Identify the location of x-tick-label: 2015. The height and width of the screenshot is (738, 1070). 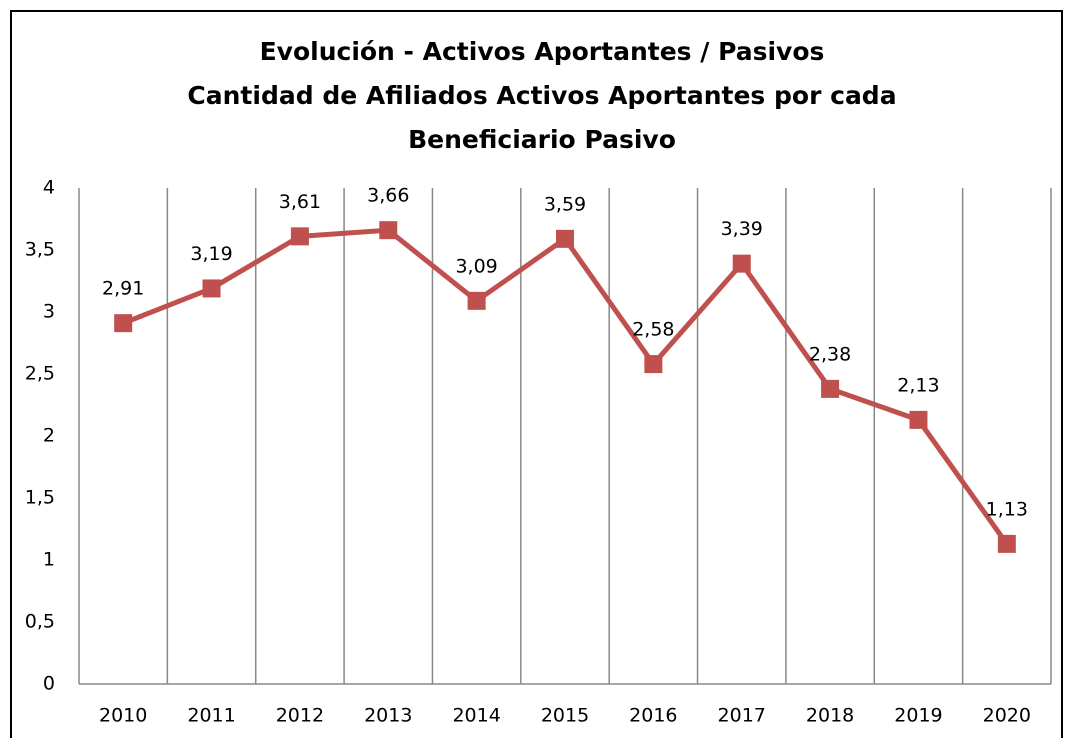
(565, 716).